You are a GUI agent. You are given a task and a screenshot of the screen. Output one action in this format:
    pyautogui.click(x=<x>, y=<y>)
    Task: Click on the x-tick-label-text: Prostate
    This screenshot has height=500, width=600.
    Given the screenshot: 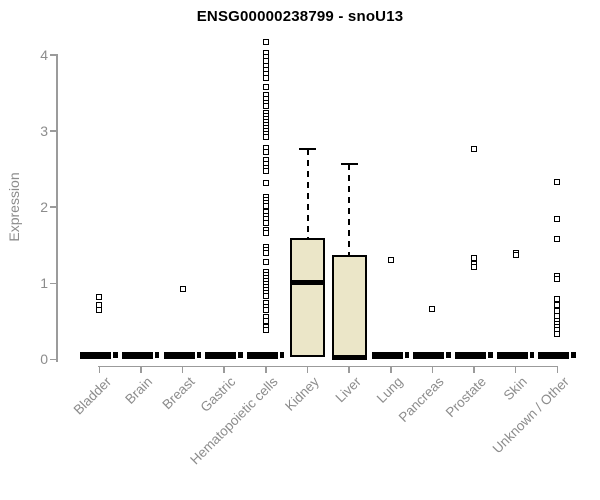 What is the action you would take?
    pyautogui.click(x=465, y=397)
    